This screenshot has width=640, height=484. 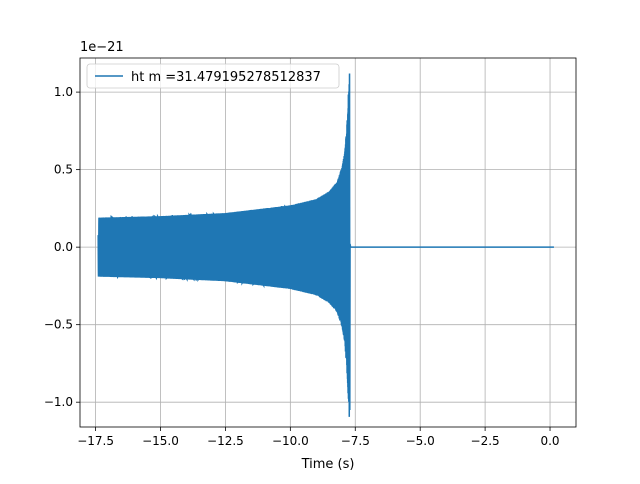 I want to click on y-tick-label: −0.5, so click(x=58, y=325).